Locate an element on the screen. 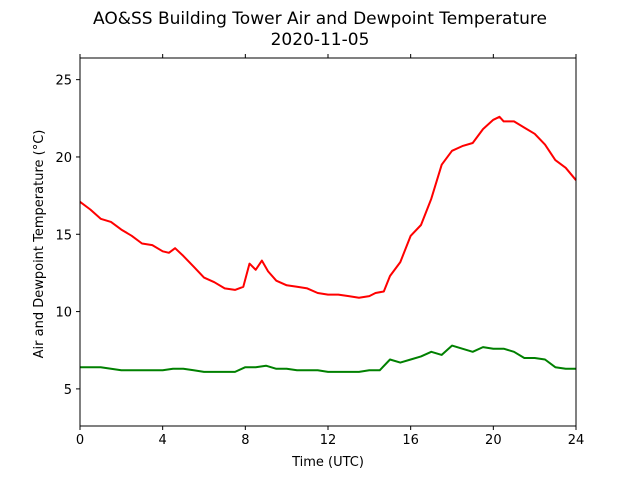 The width and height of the screenshot is (640, 480). y-tick-label: 15 is located at coordinates (63, 235).